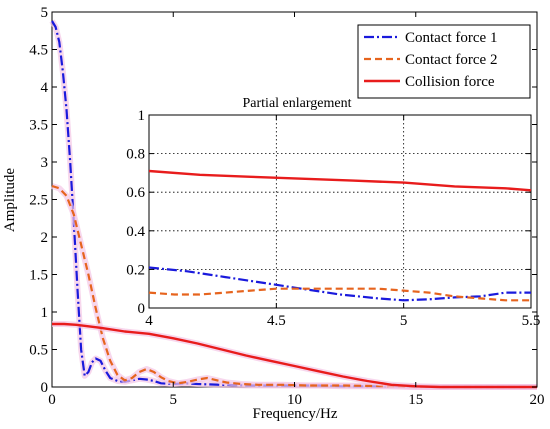 The image size is (550, 429). I want to click on inset-x-tick-label: 5, so click(404, 321).